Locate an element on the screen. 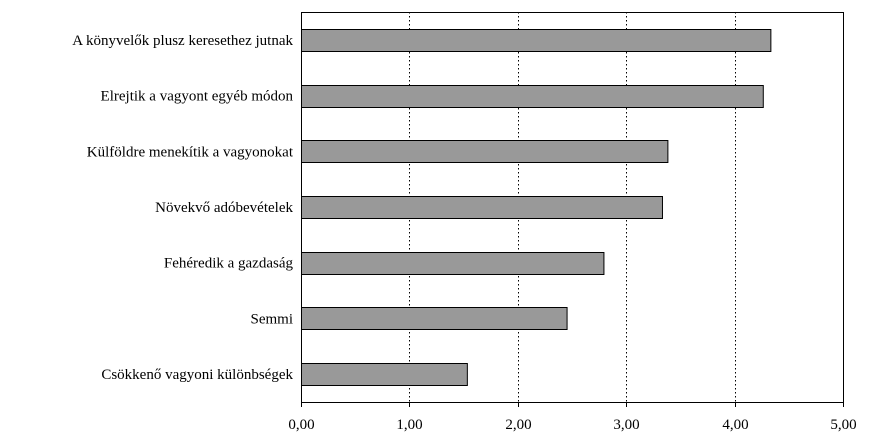 Image resolution: width=869 pixels, height=442 pixels. x-tick-label-1: 1,00 is located at coordinates (409, 425).